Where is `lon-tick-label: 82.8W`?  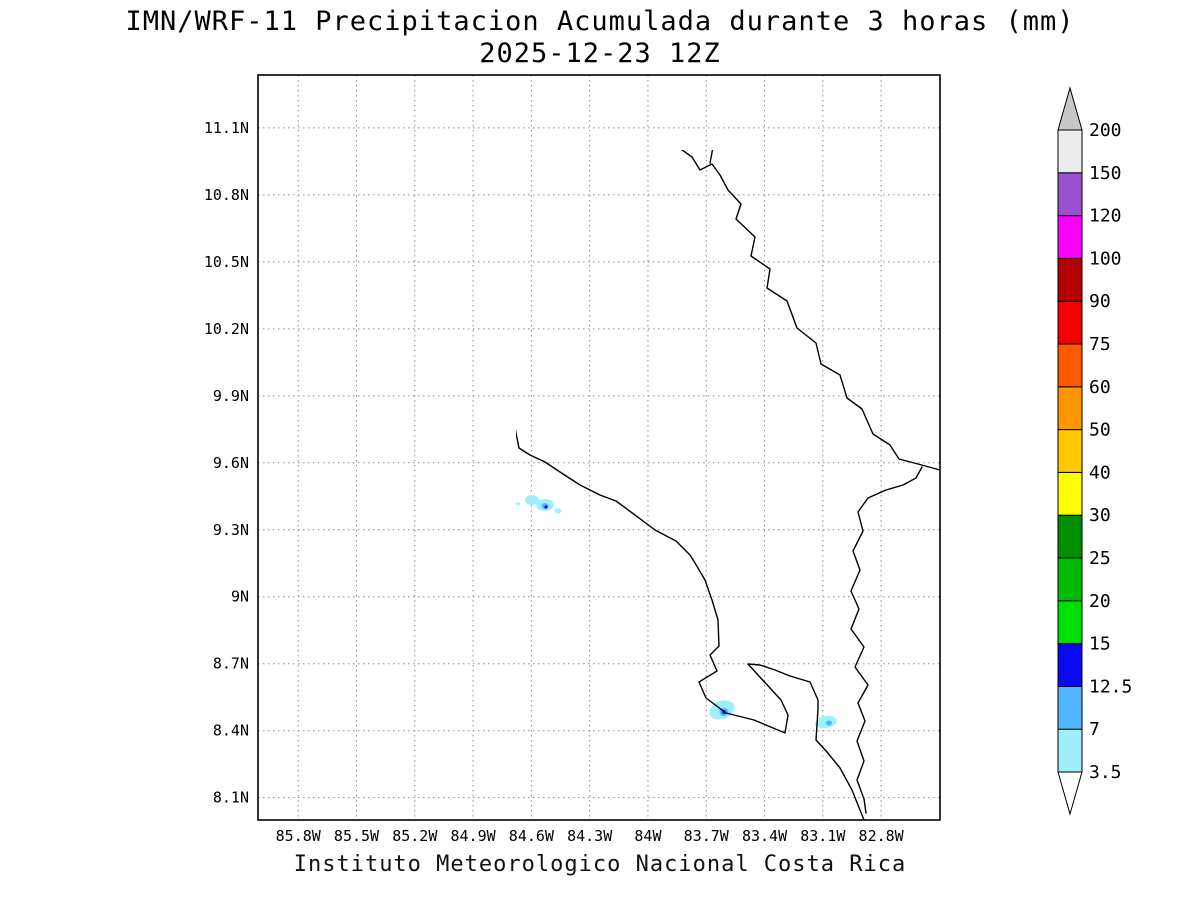 lon-tick-label: 82.8W is located at coordinates (882, 836).